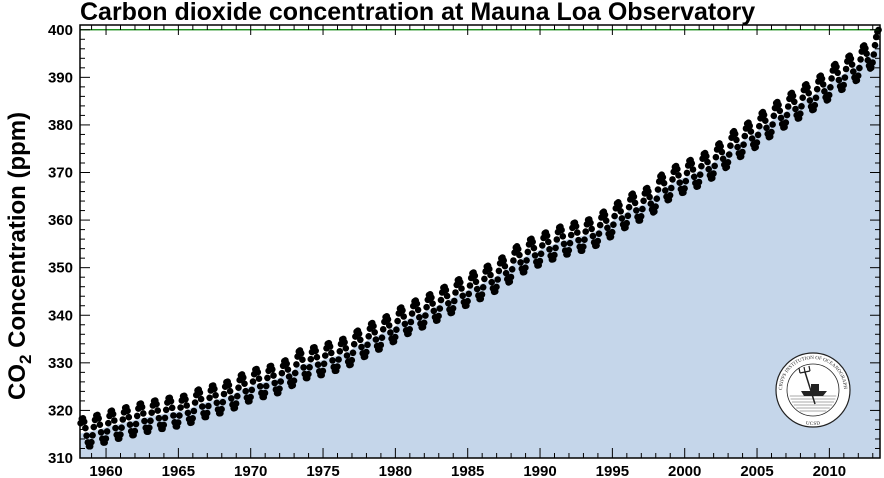  I want to click on seal-trident-shaft, so click(810, 388).